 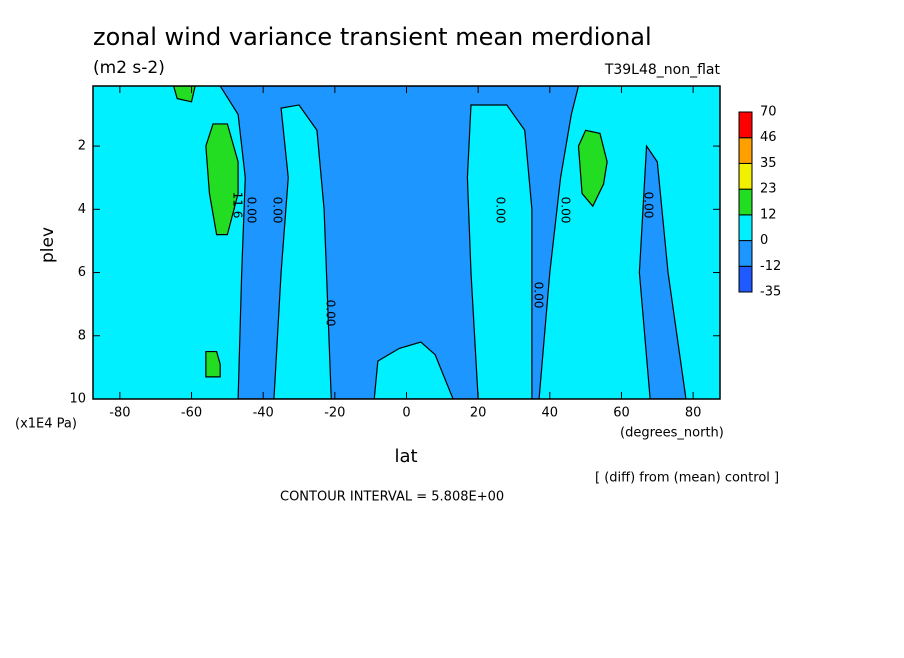 What do you see at coordinates (764, 240) in the screenshot?
I see `colorbar-label: 0` at bounding box center [764, 240].